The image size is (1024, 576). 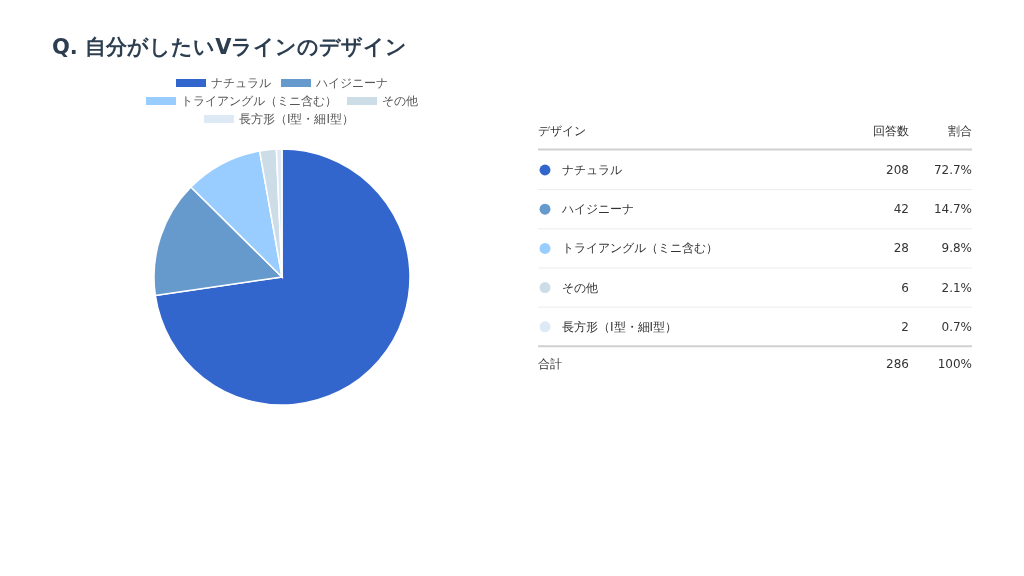 I want to click on legend-label: ハイジニーナ, so click(x=351, y=83).